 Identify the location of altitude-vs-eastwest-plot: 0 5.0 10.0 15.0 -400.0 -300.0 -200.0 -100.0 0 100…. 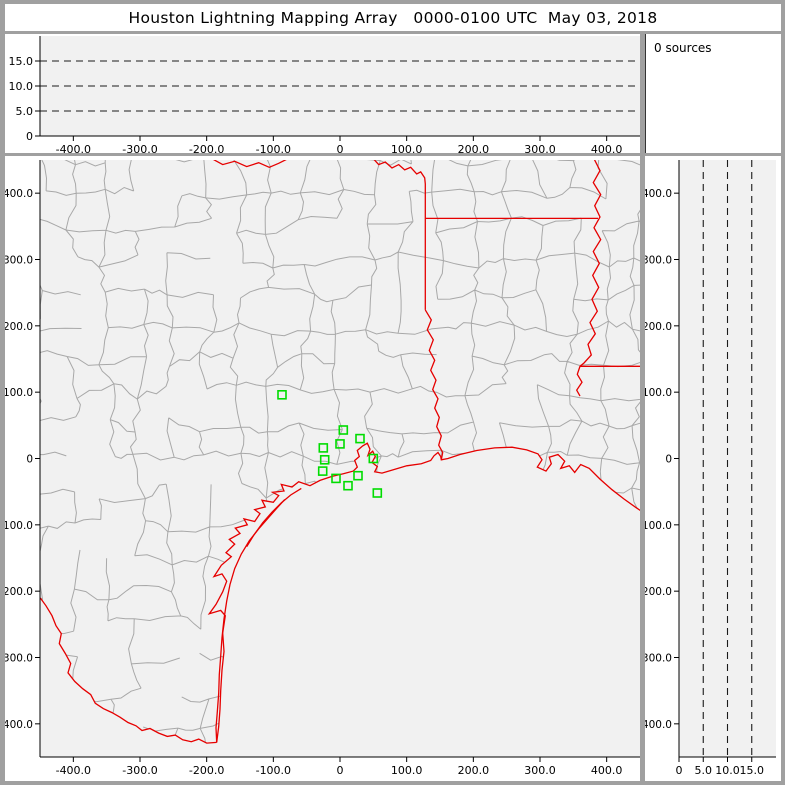
(322, 93).